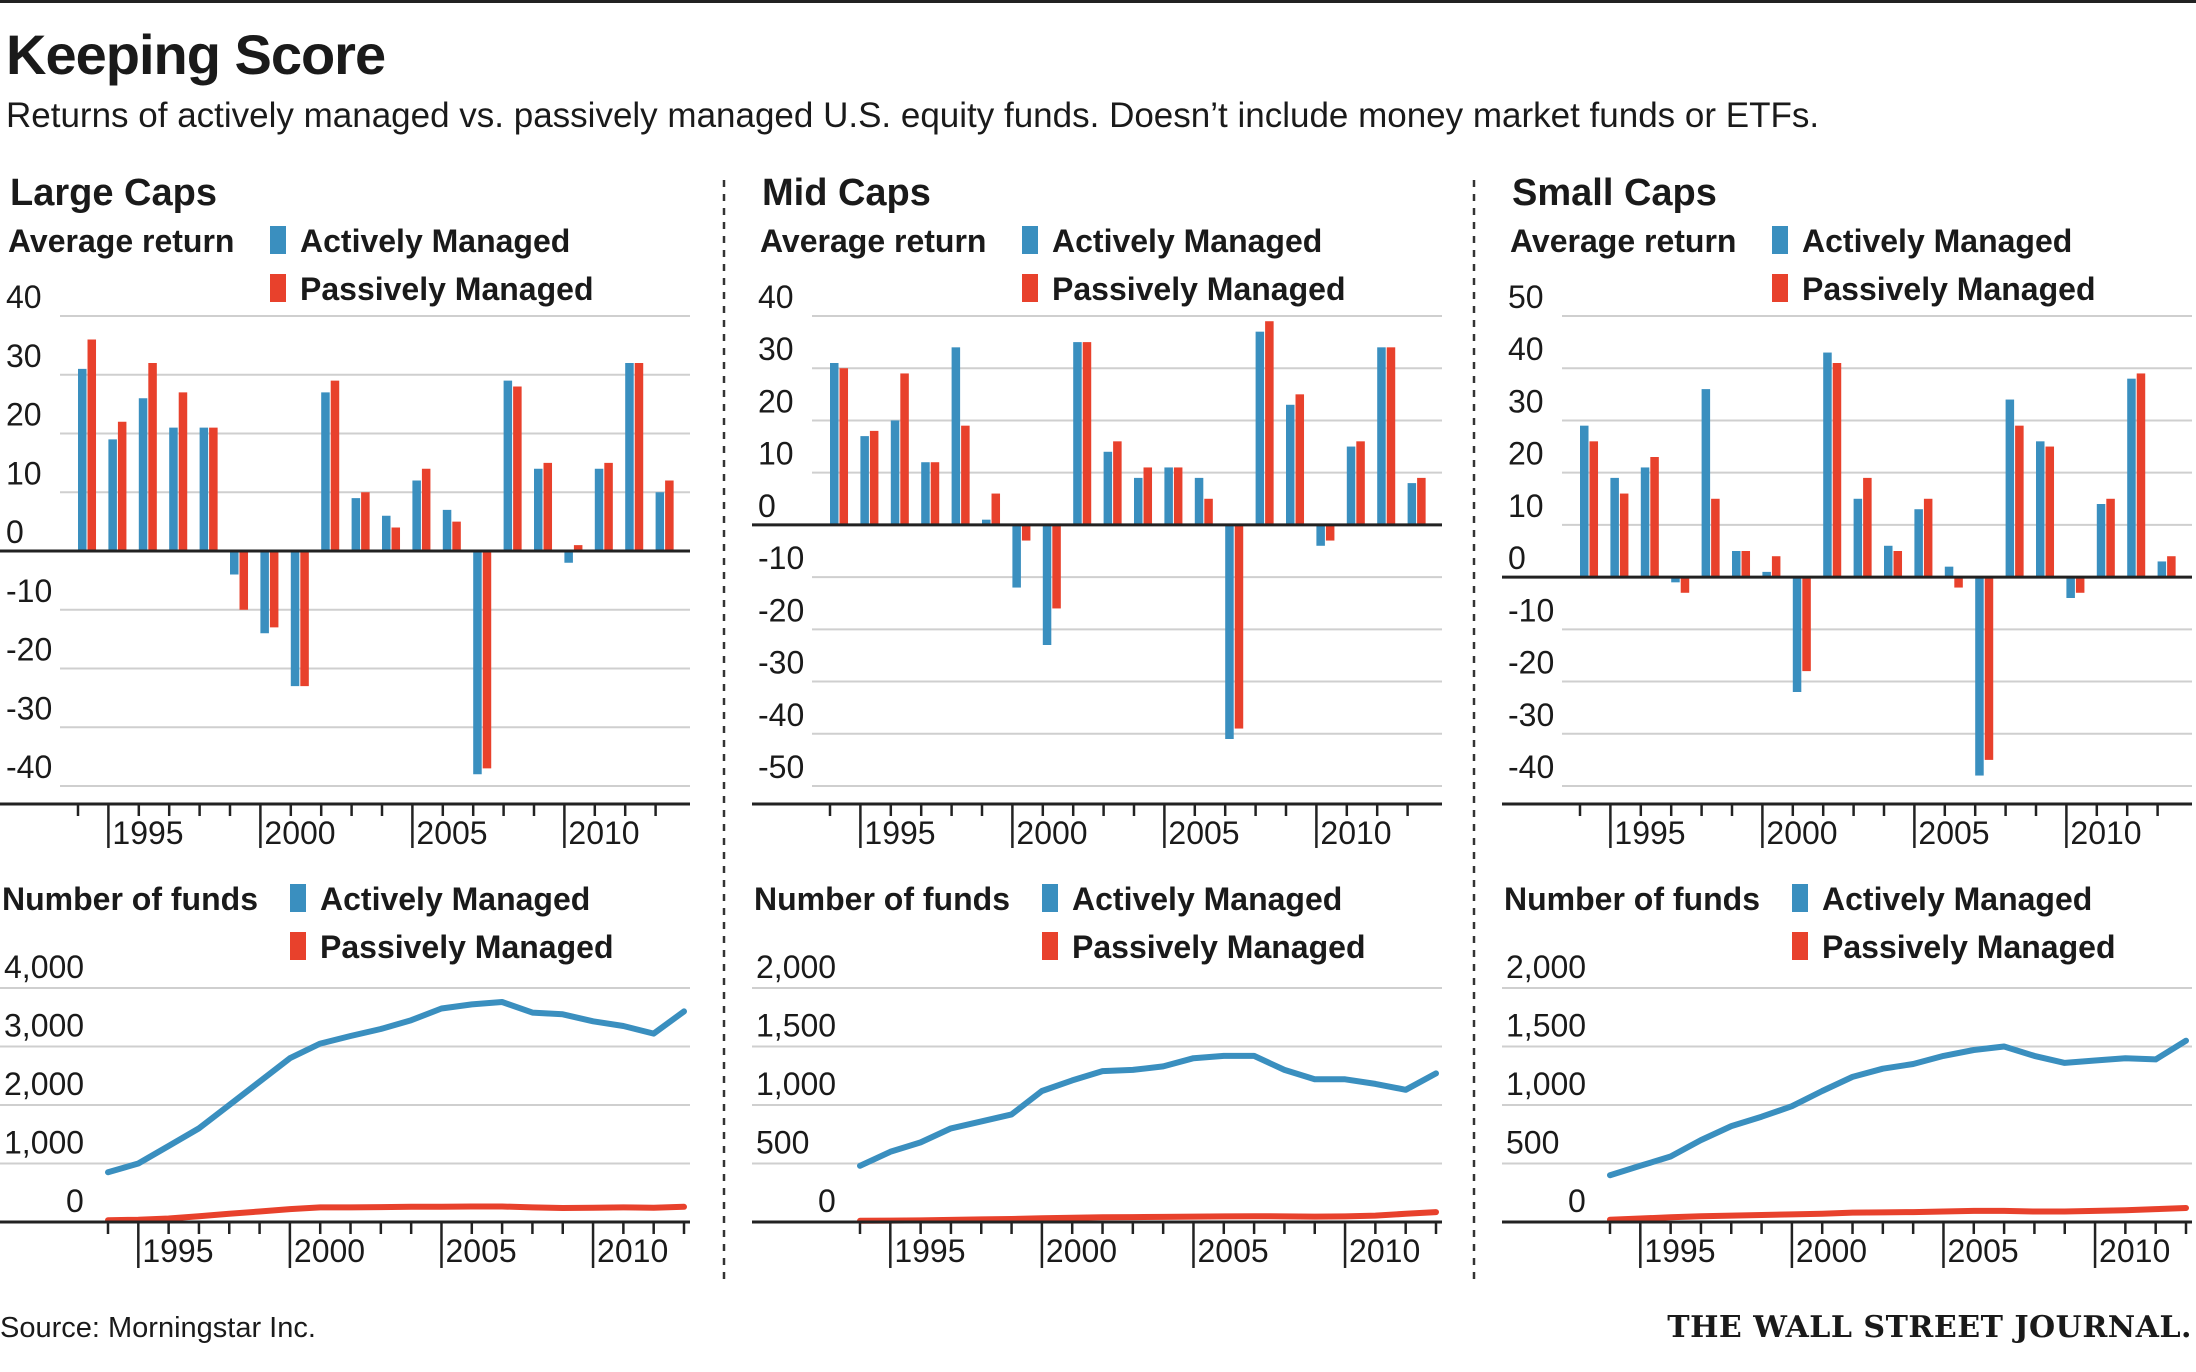  Describe the element at coordinates (1898, 564) in the screenshot. I see `bar-2-1-2004` at that location.